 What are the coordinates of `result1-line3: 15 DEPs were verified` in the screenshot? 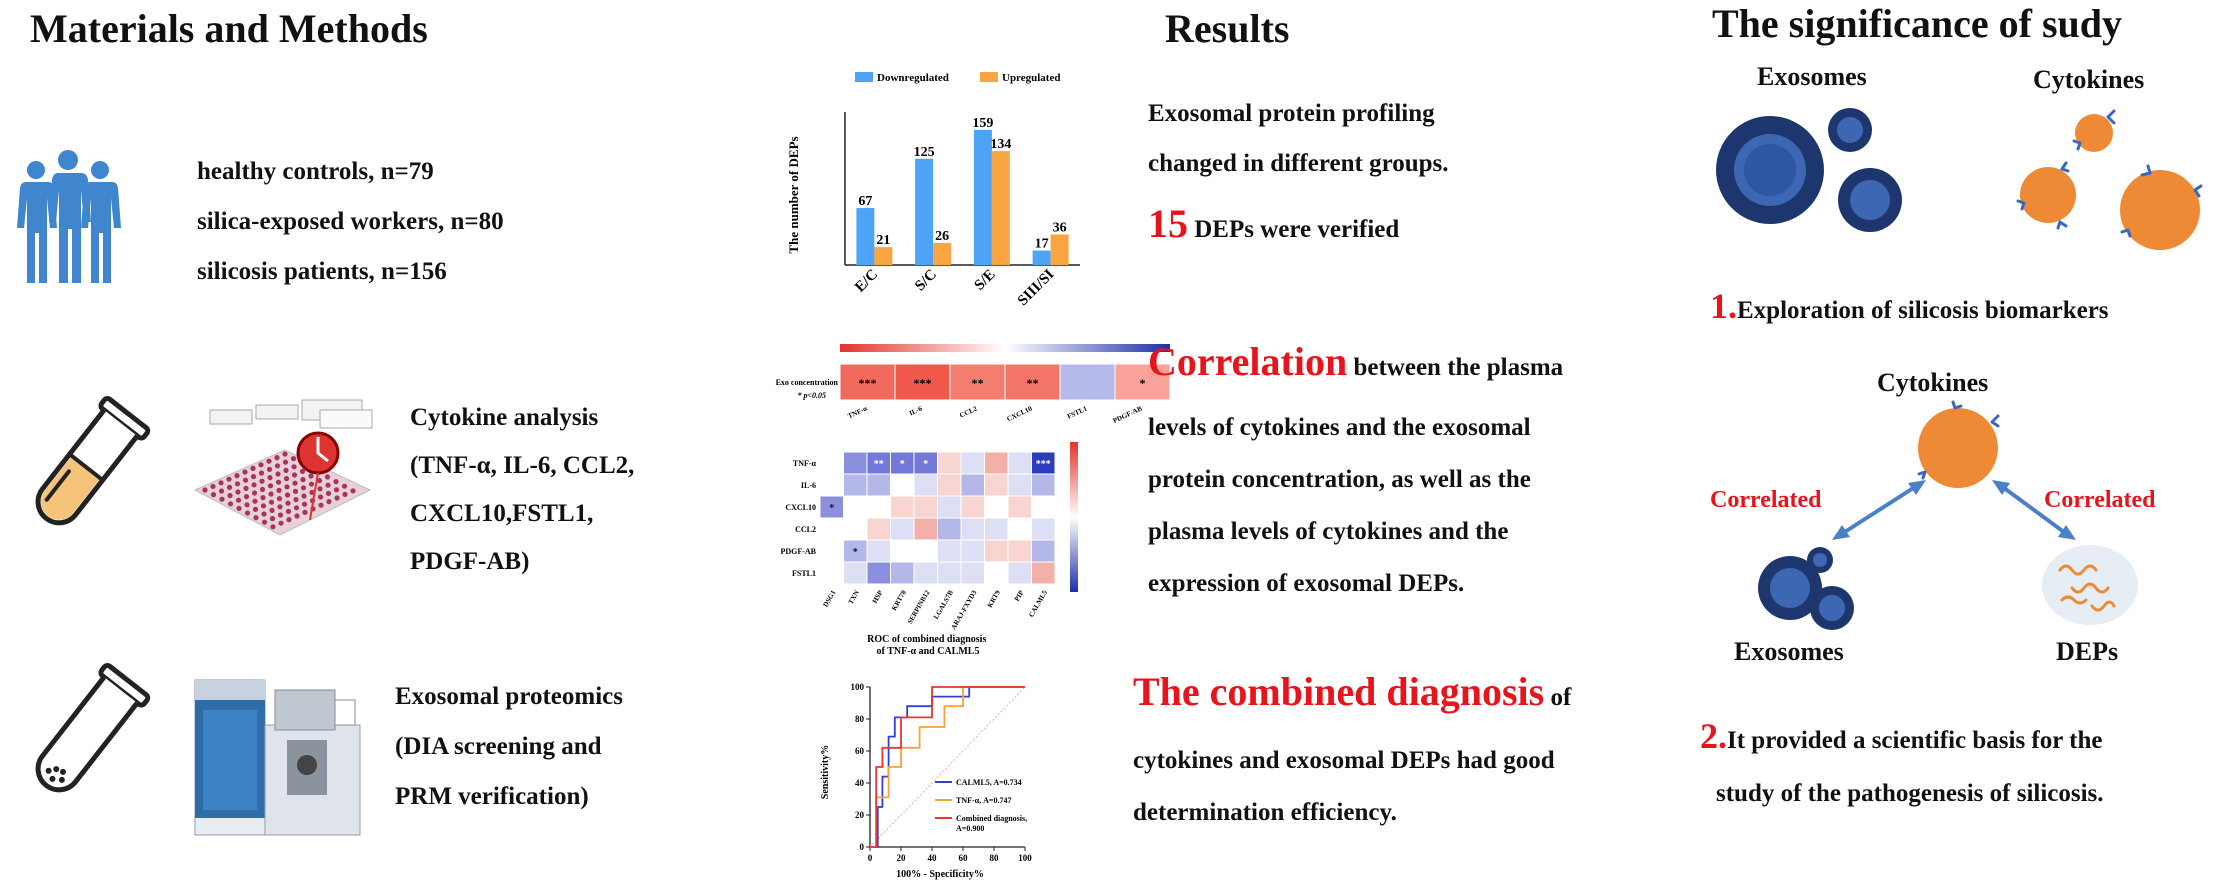 It's located at (1273, 226).